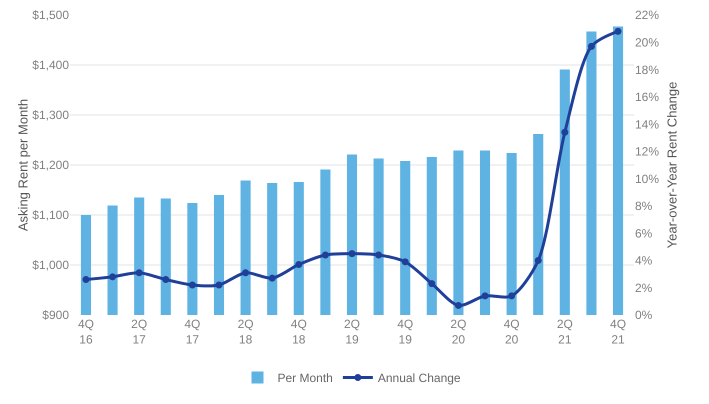  What do you see at coordinates (139, 332) in the screenshot?
I see `x-tick-label: 2Q 17` at bounding box center [139, 332].